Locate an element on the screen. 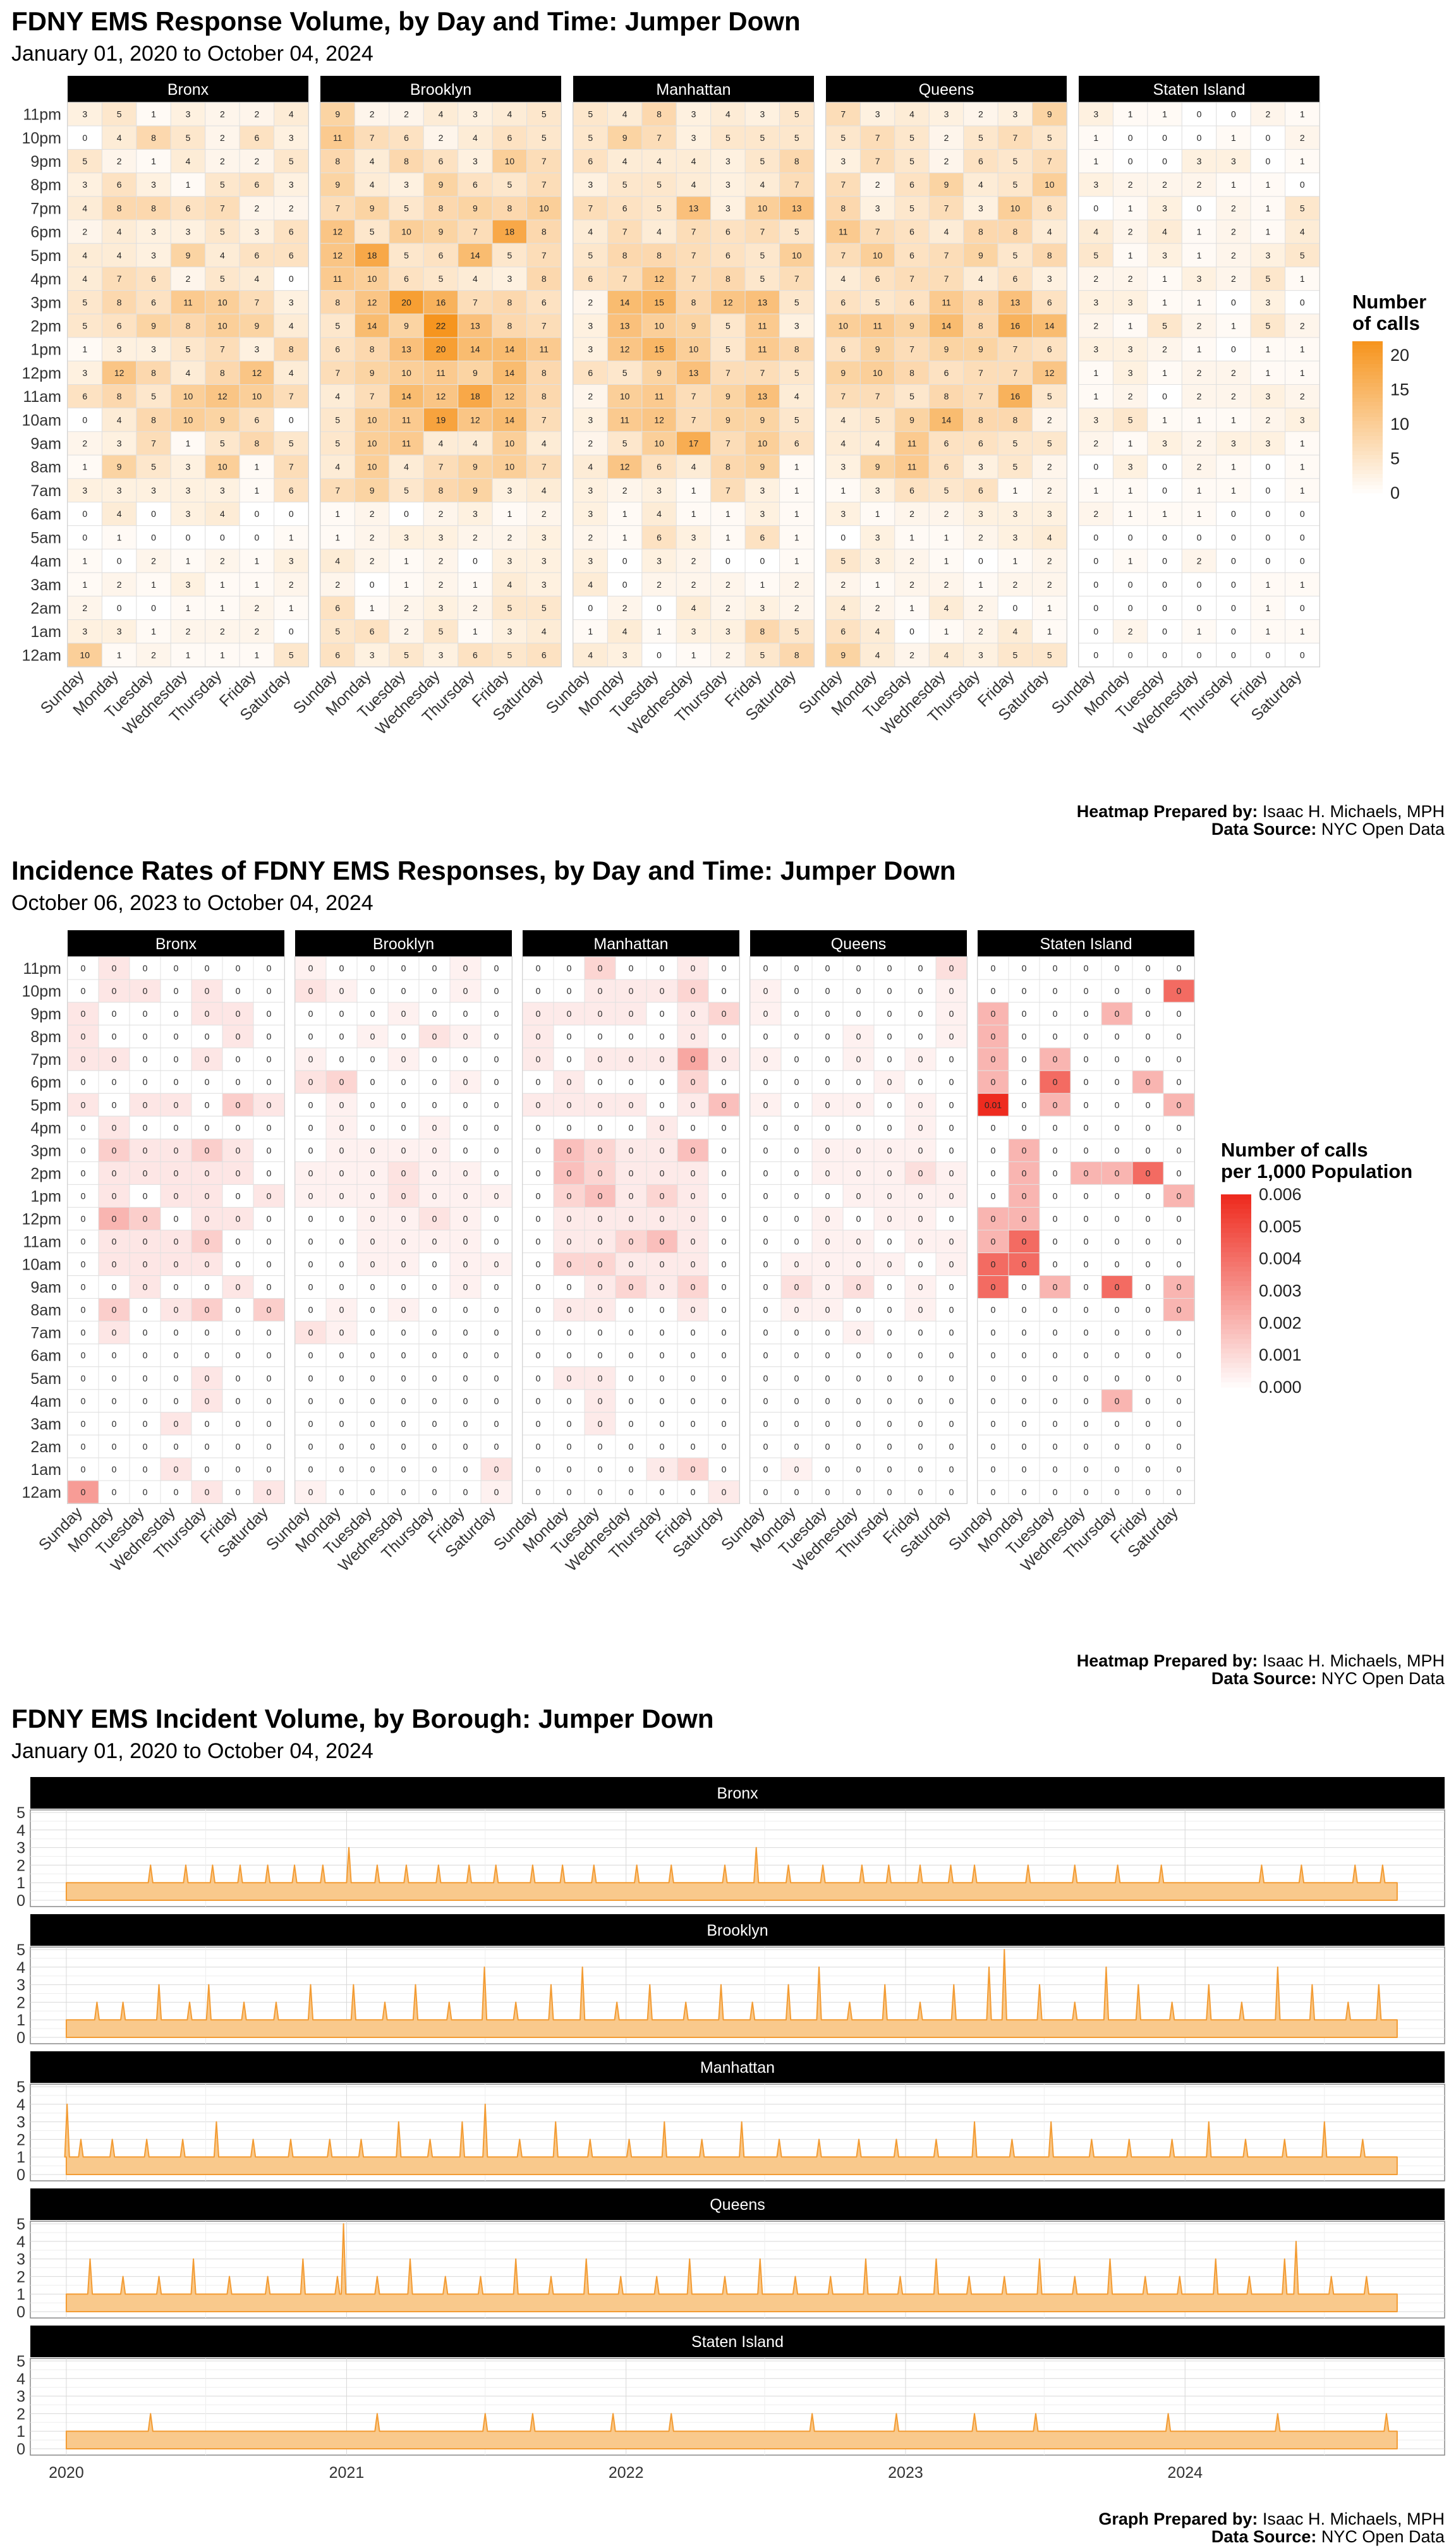  cell-label: 19 is located at coordinates (441, 420).